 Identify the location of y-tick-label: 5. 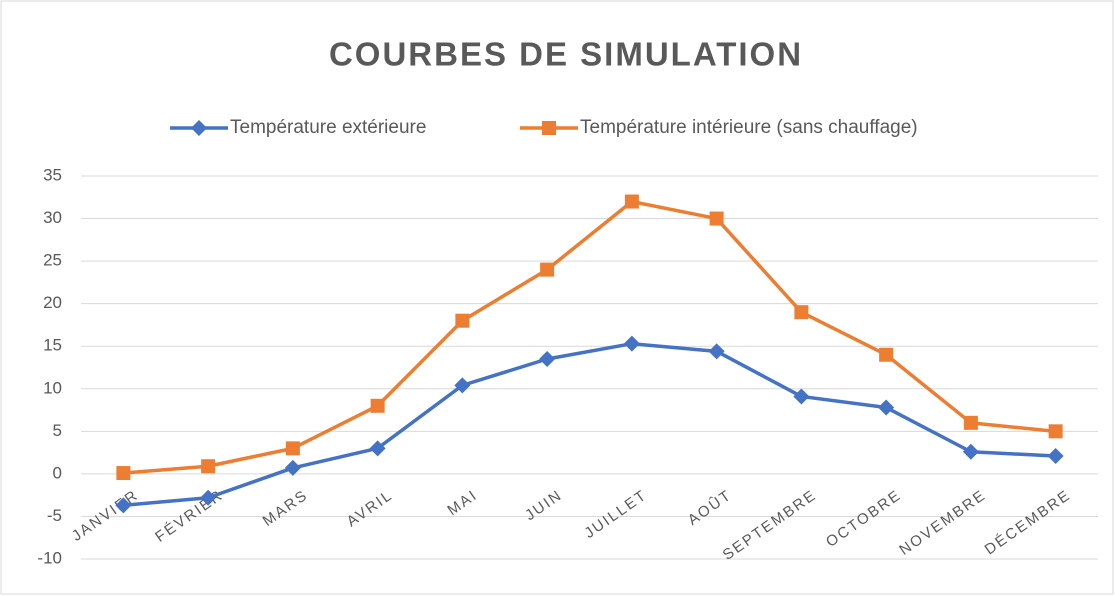
(57, 430).